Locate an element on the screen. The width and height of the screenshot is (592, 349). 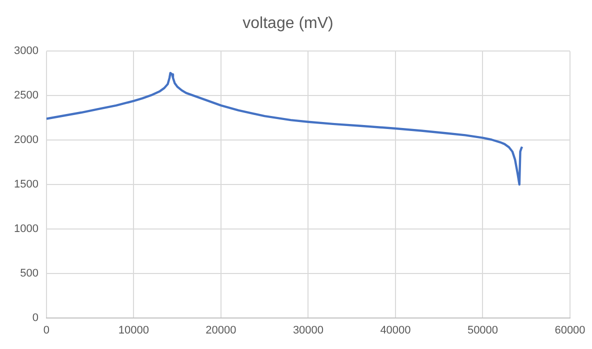
y-tick-label: 1500 is located at coordinates (26, 184).